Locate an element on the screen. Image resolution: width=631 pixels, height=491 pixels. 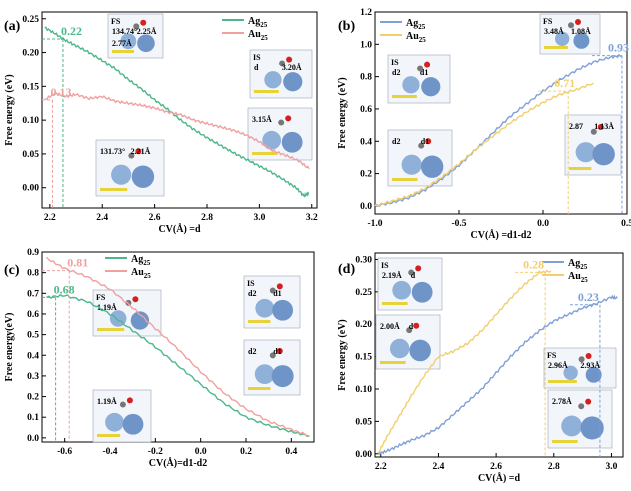
structure-inset: 2.87 1.13Å is located at coordinates (593, 145).